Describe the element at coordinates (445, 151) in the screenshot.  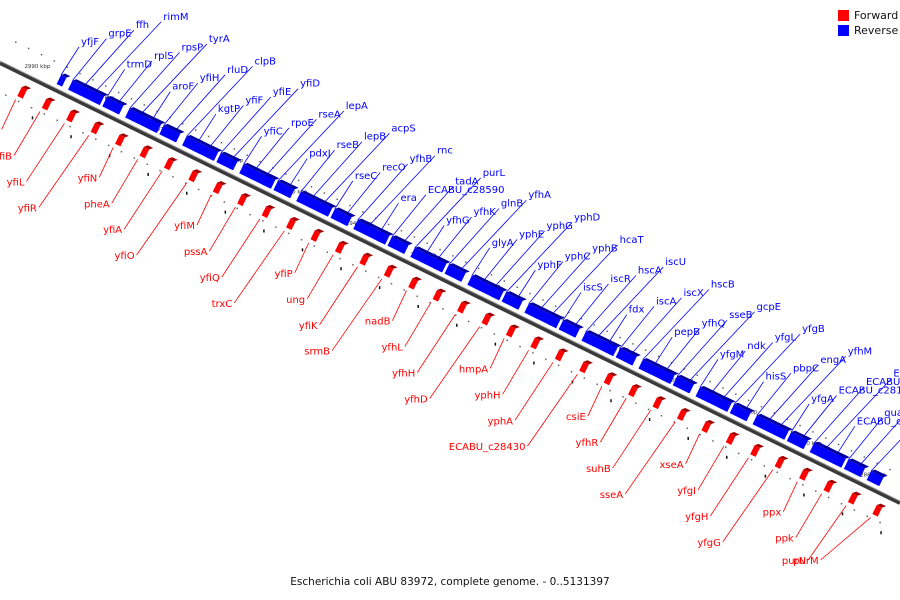
I see `gene-label-rnc: rnc` at that location.